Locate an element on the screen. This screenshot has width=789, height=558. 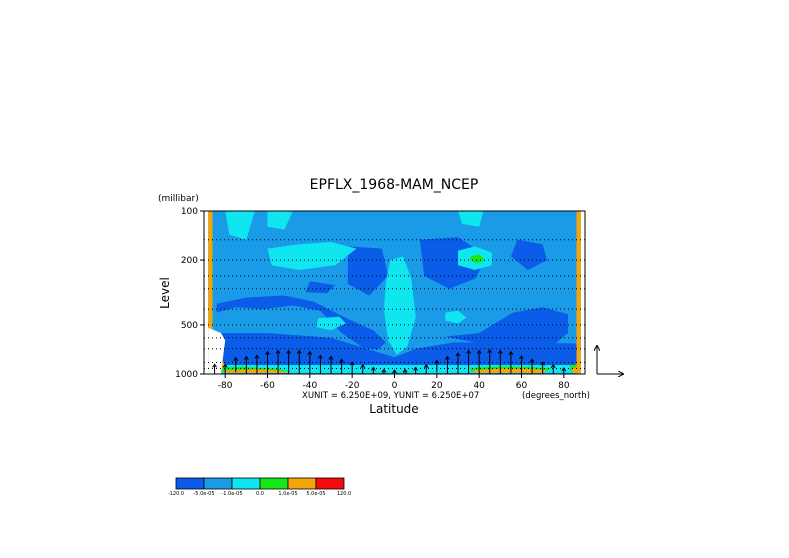
x-axis-title: Latitude is located at coordinates (393, 409).